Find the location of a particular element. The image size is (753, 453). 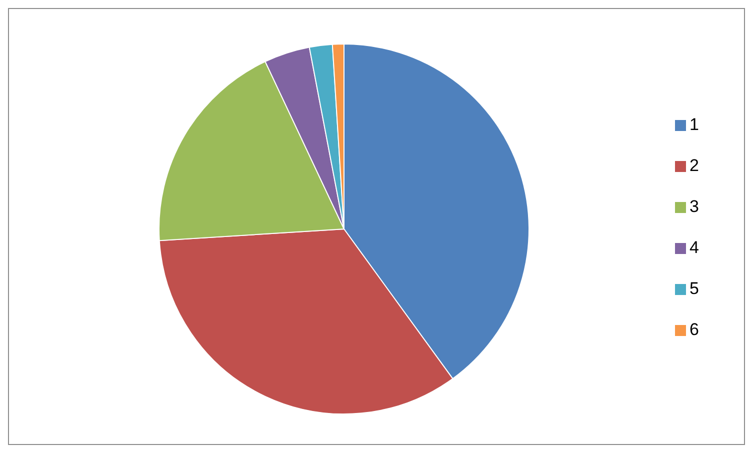

legend-label: 6 is located at coordinates (694, 329).